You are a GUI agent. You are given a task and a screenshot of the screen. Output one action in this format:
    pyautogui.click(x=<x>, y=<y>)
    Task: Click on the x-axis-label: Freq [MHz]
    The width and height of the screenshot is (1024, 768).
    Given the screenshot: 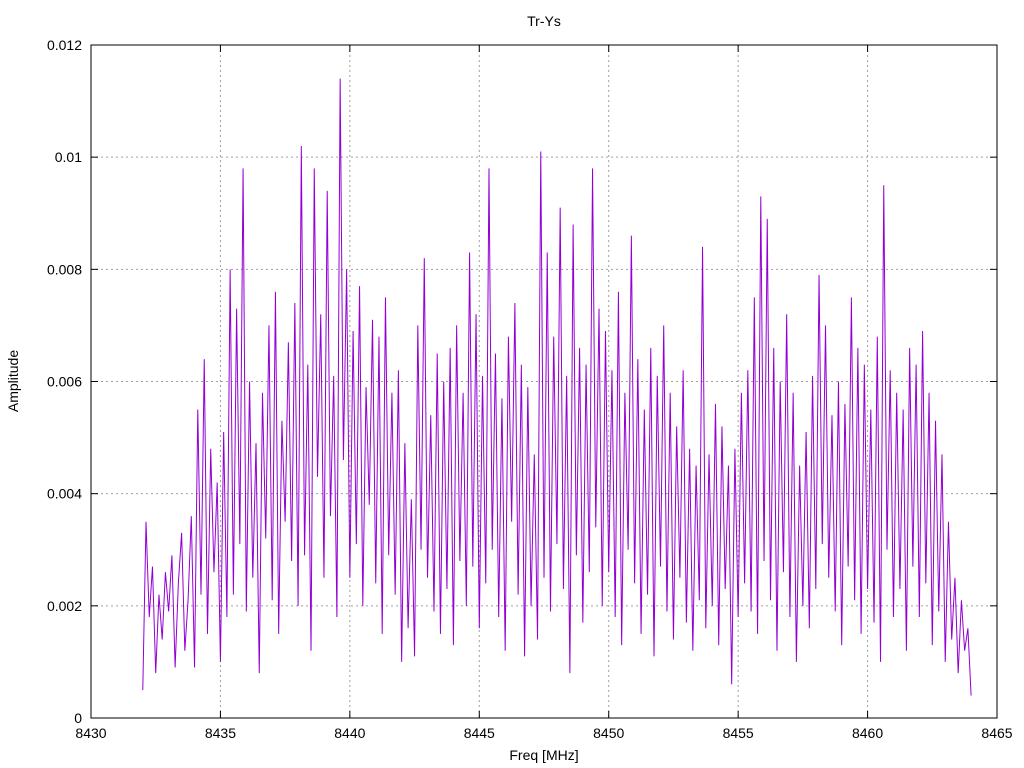 What is the action you would take?
    pyautogui.click(x=543, y=755)
    